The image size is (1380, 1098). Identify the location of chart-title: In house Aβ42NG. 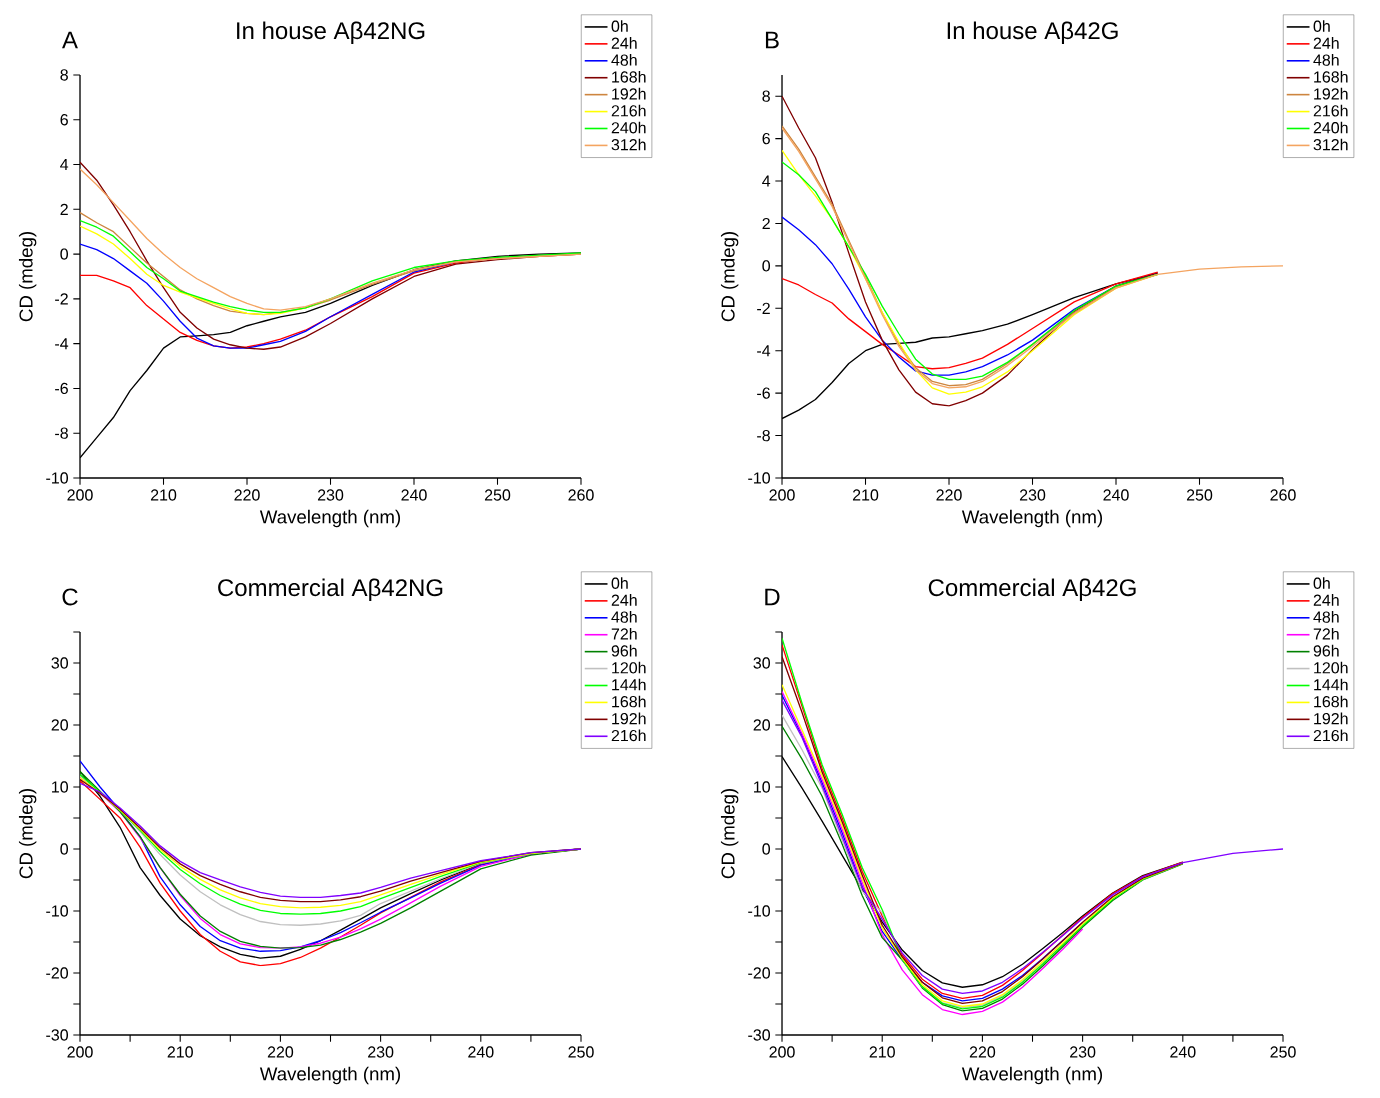
(331, 32).